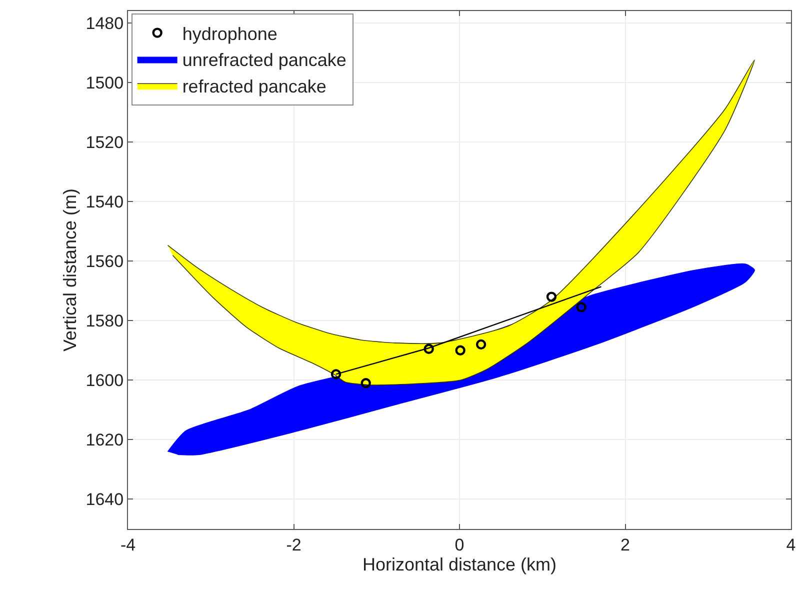 The width and height of the screenshot is (802, 597). Describe the element at coordinates (105, 82) in the screenshot. I see `y-tick-label: 1500` at that location.